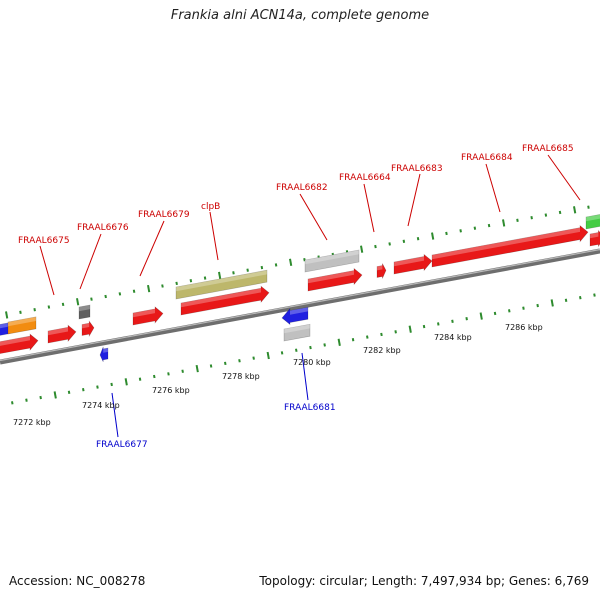  I want to click on gene-label-fraal6681: FRAAL6681, so click(310, 408).